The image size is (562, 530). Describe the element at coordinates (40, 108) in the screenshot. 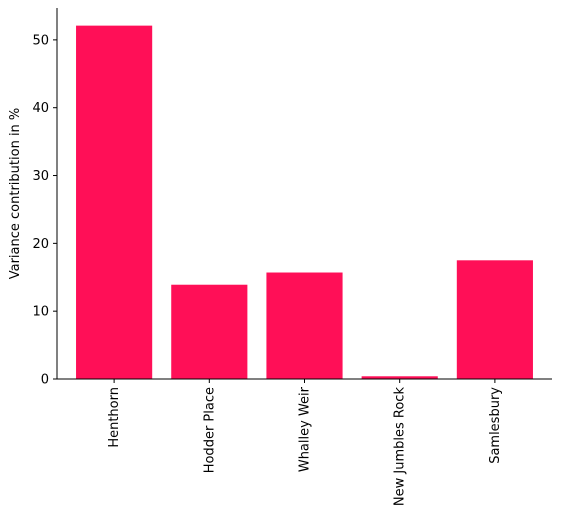

I see `y-tick-label: 40` at that location.